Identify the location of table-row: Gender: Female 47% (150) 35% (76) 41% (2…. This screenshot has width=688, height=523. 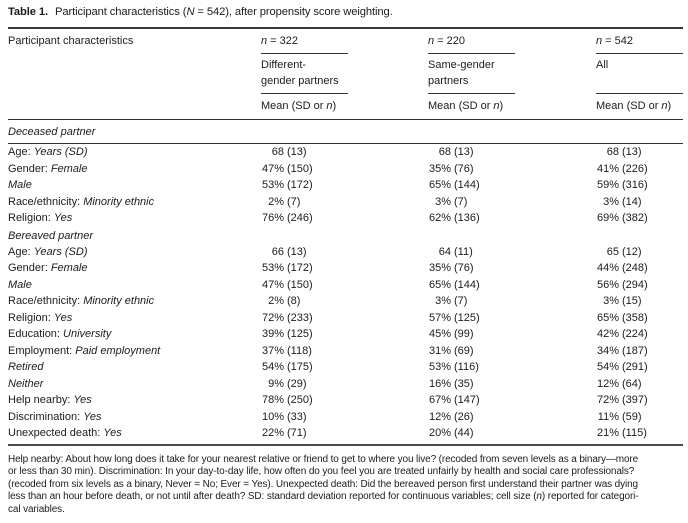
(345, 169).